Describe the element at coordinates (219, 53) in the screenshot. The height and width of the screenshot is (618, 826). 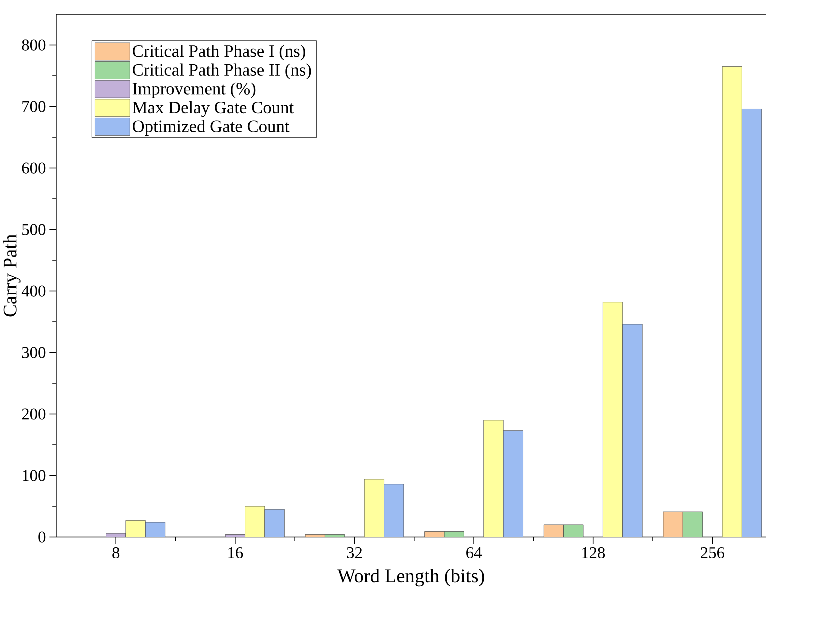
I see `legend-label: Critical Path Phase I (ns)` at that location.